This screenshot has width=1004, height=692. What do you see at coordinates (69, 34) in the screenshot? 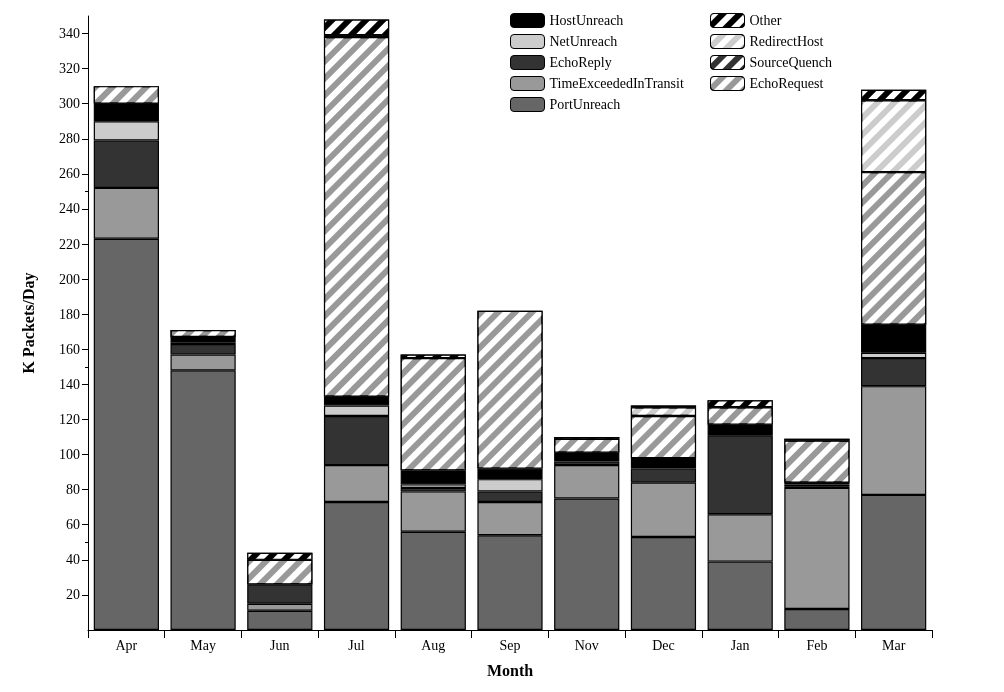
I see `y-tick-label: 340` at bounding box center [69, 34].